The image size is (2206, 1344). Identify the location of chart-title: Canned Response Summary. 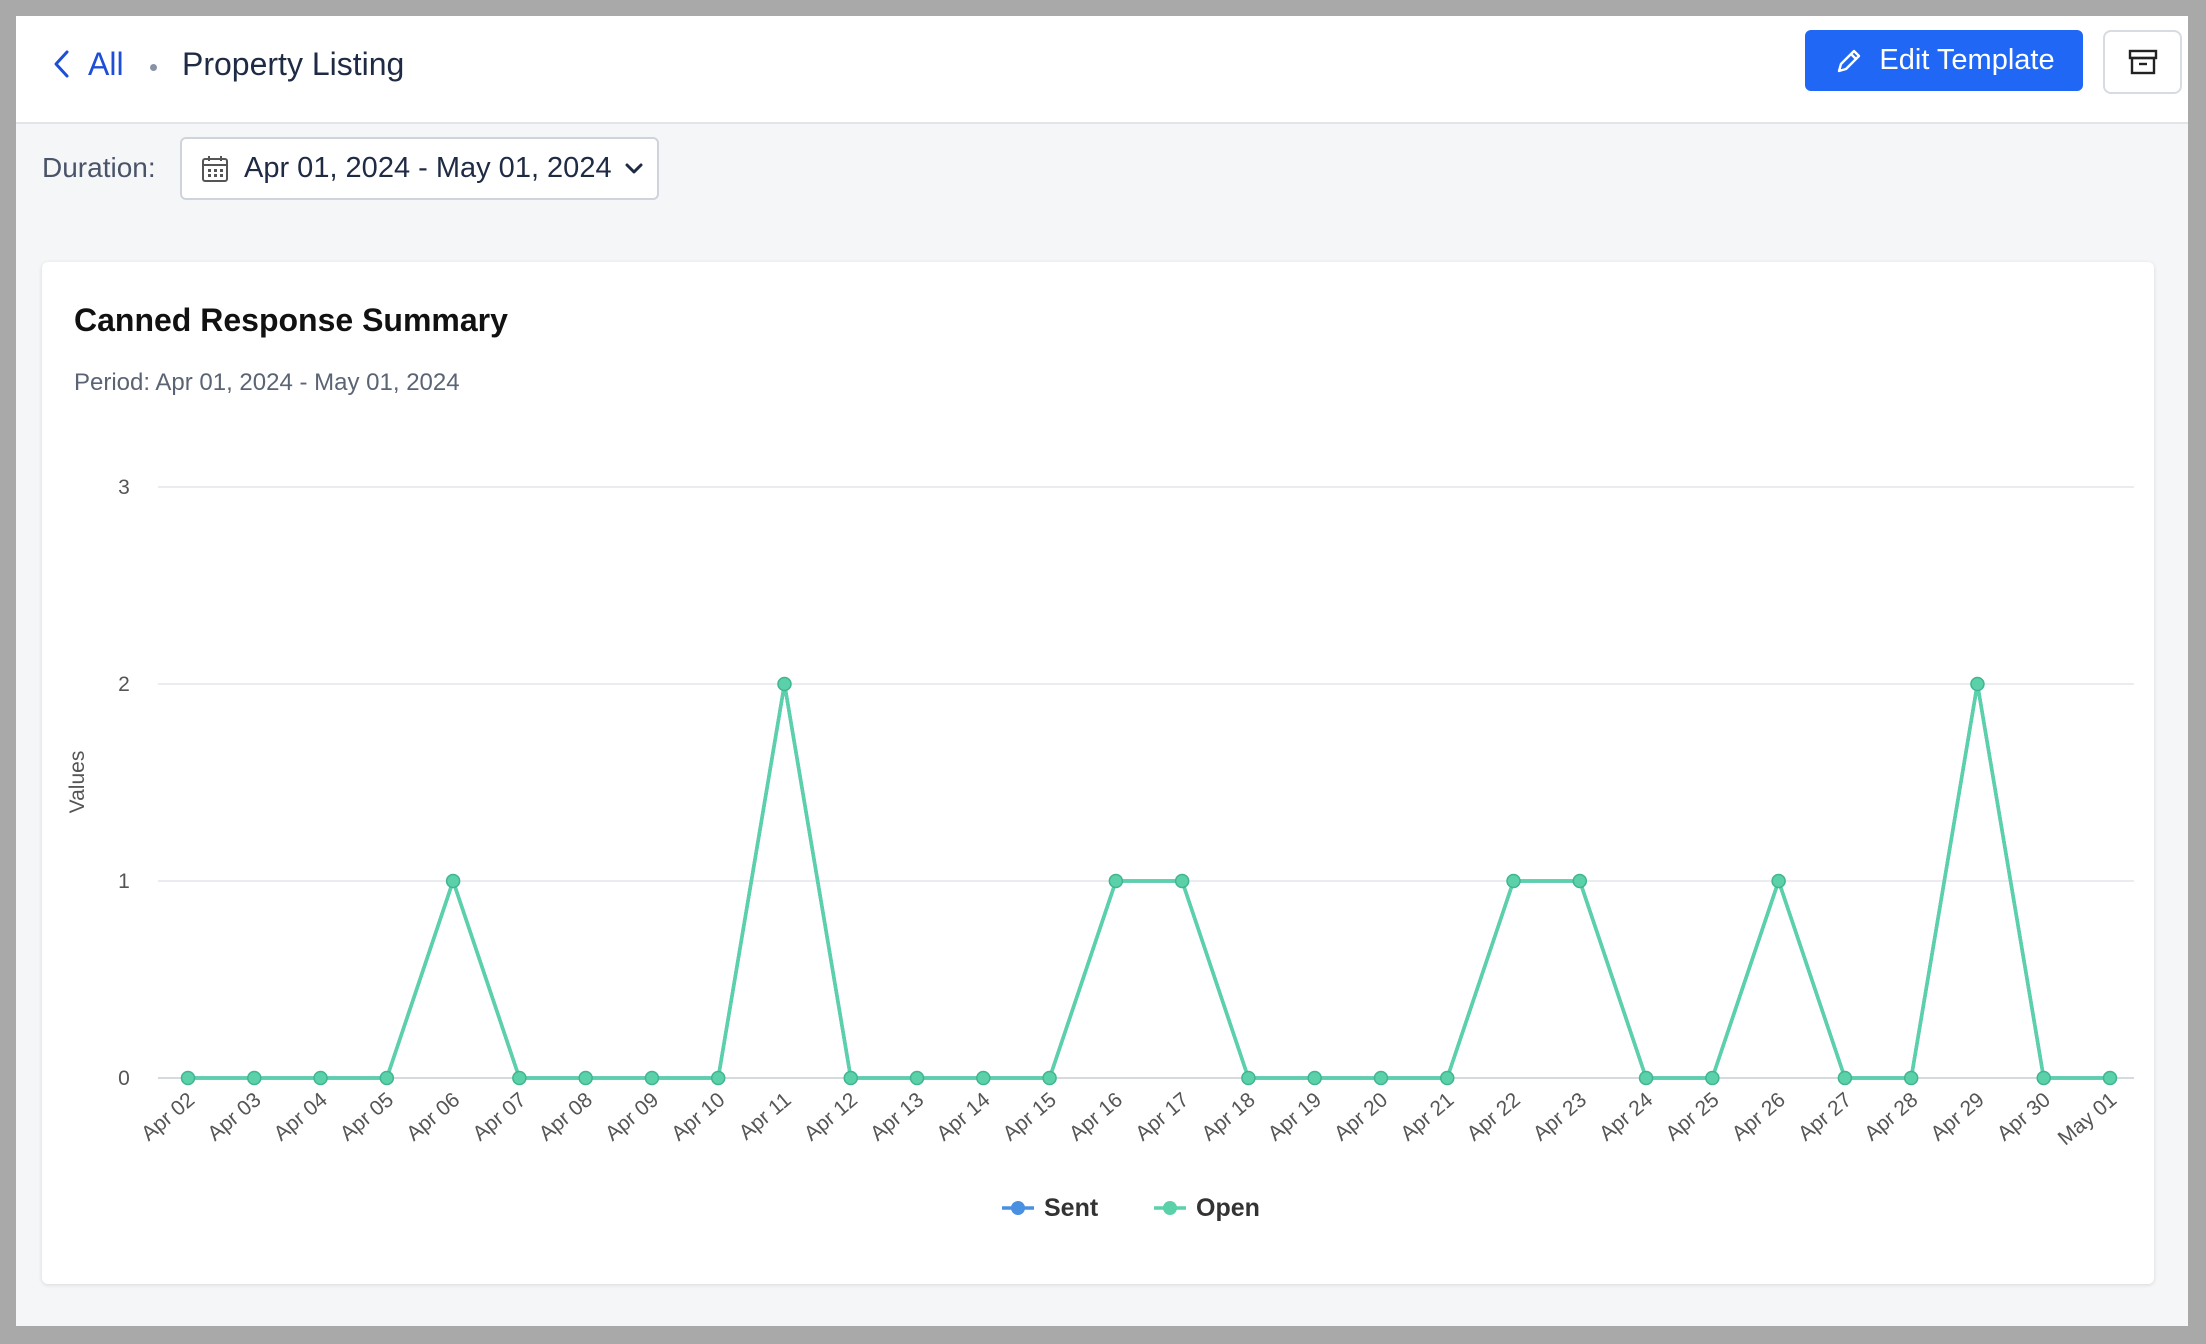
(291, 320).